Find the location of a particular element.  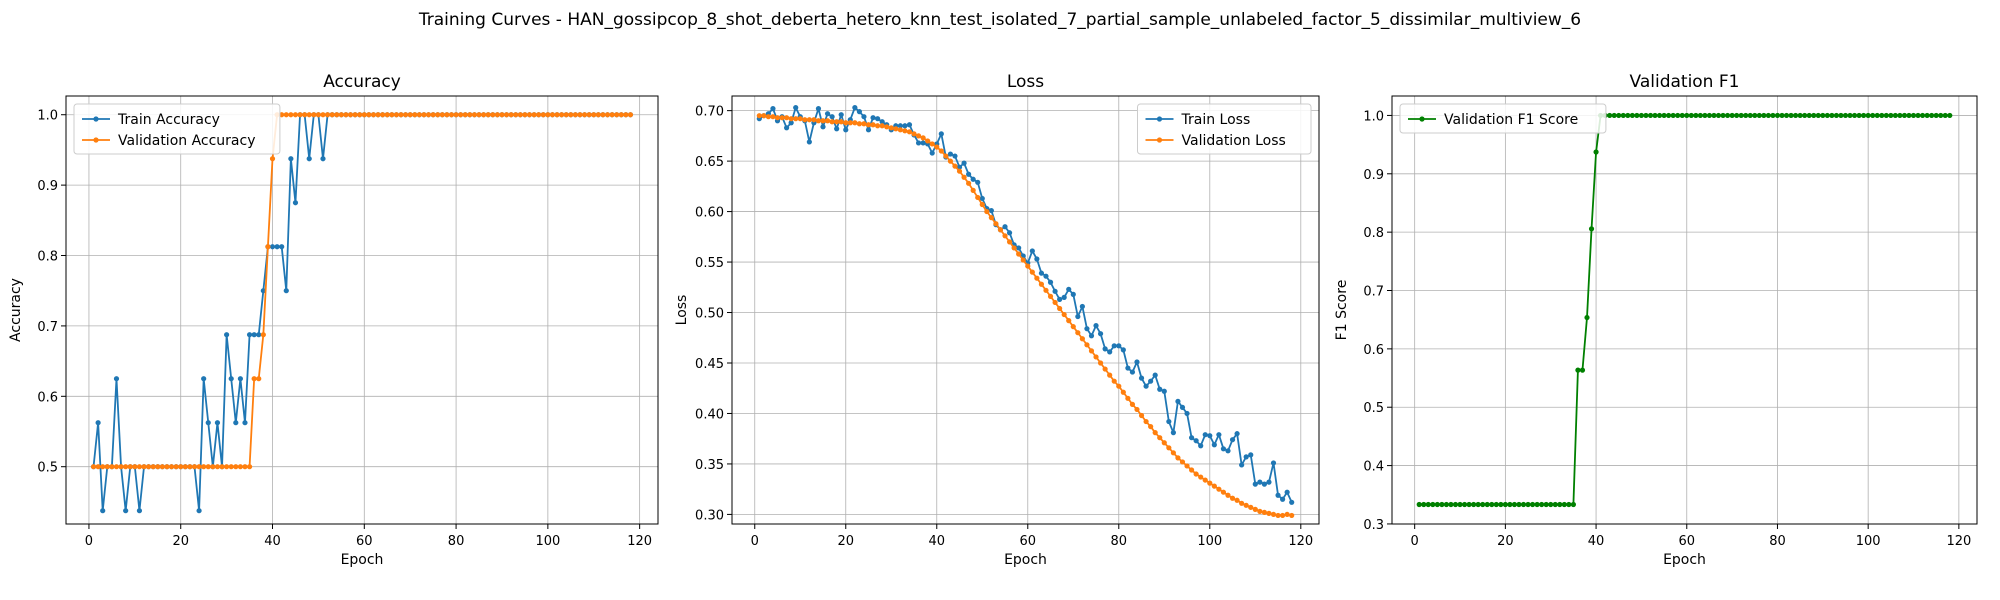

x-tick-label: 60 is located at coordinates (1028, 541).